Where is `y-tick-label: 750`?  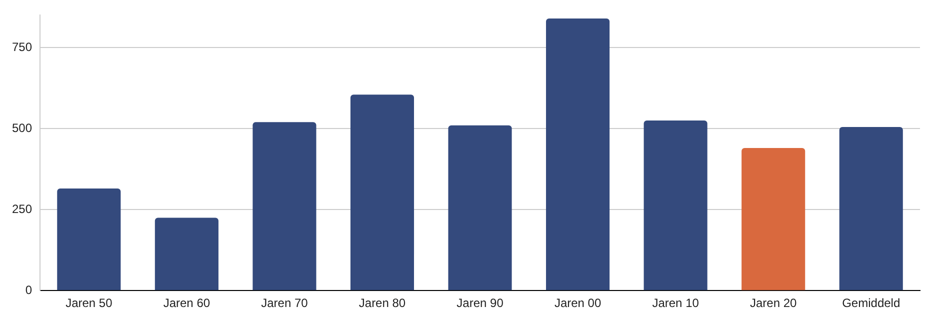
y-tick-label: 750 is located at coordinates (22, 47).